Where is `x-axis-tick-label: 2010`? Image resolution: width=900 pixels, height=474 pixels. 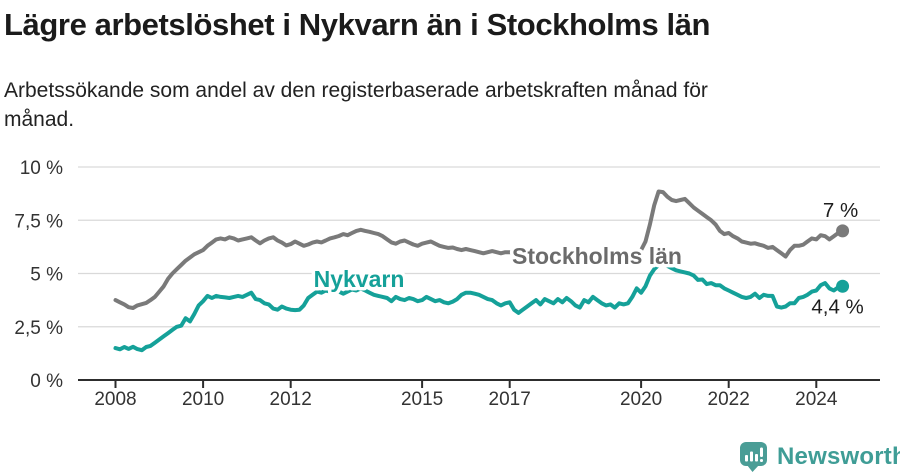
x-axis-tick-label: 2010 is located at coordinates (203, 399).